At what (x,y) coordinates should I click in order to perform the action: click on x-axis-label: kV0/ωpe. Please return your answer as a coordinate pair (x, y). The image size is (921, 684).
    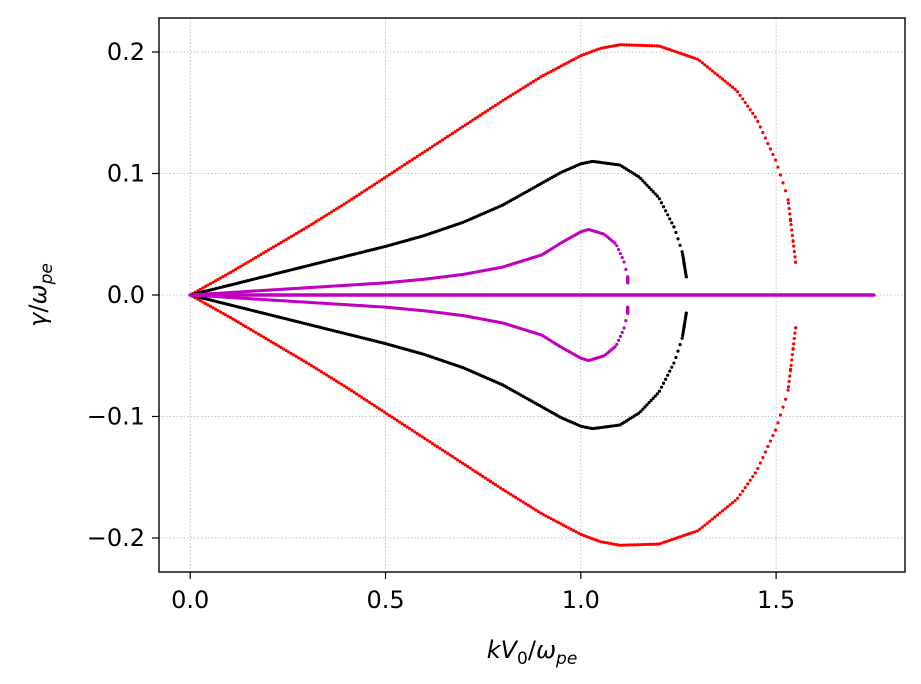
    Looking at the image, I should click on (532, 652).